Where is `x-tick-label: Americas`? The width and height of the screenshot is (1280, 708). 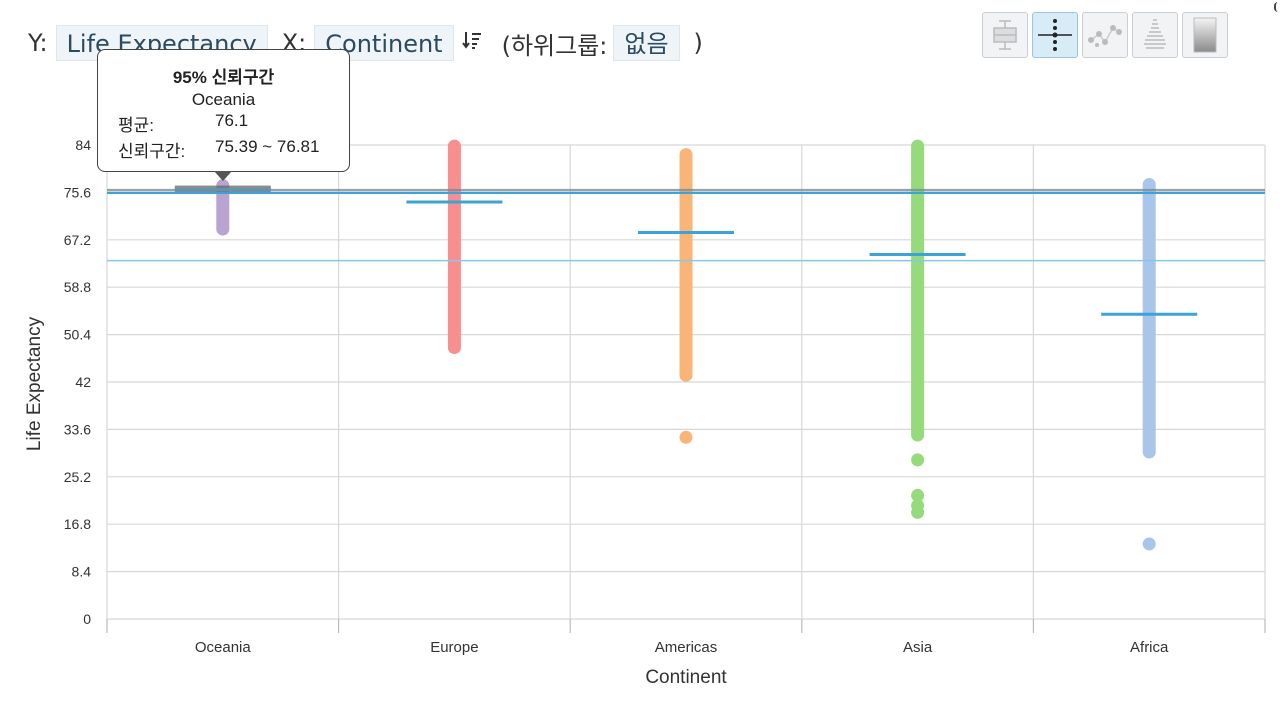
x-tick-label: Americas is located at coordinates (686, 647).